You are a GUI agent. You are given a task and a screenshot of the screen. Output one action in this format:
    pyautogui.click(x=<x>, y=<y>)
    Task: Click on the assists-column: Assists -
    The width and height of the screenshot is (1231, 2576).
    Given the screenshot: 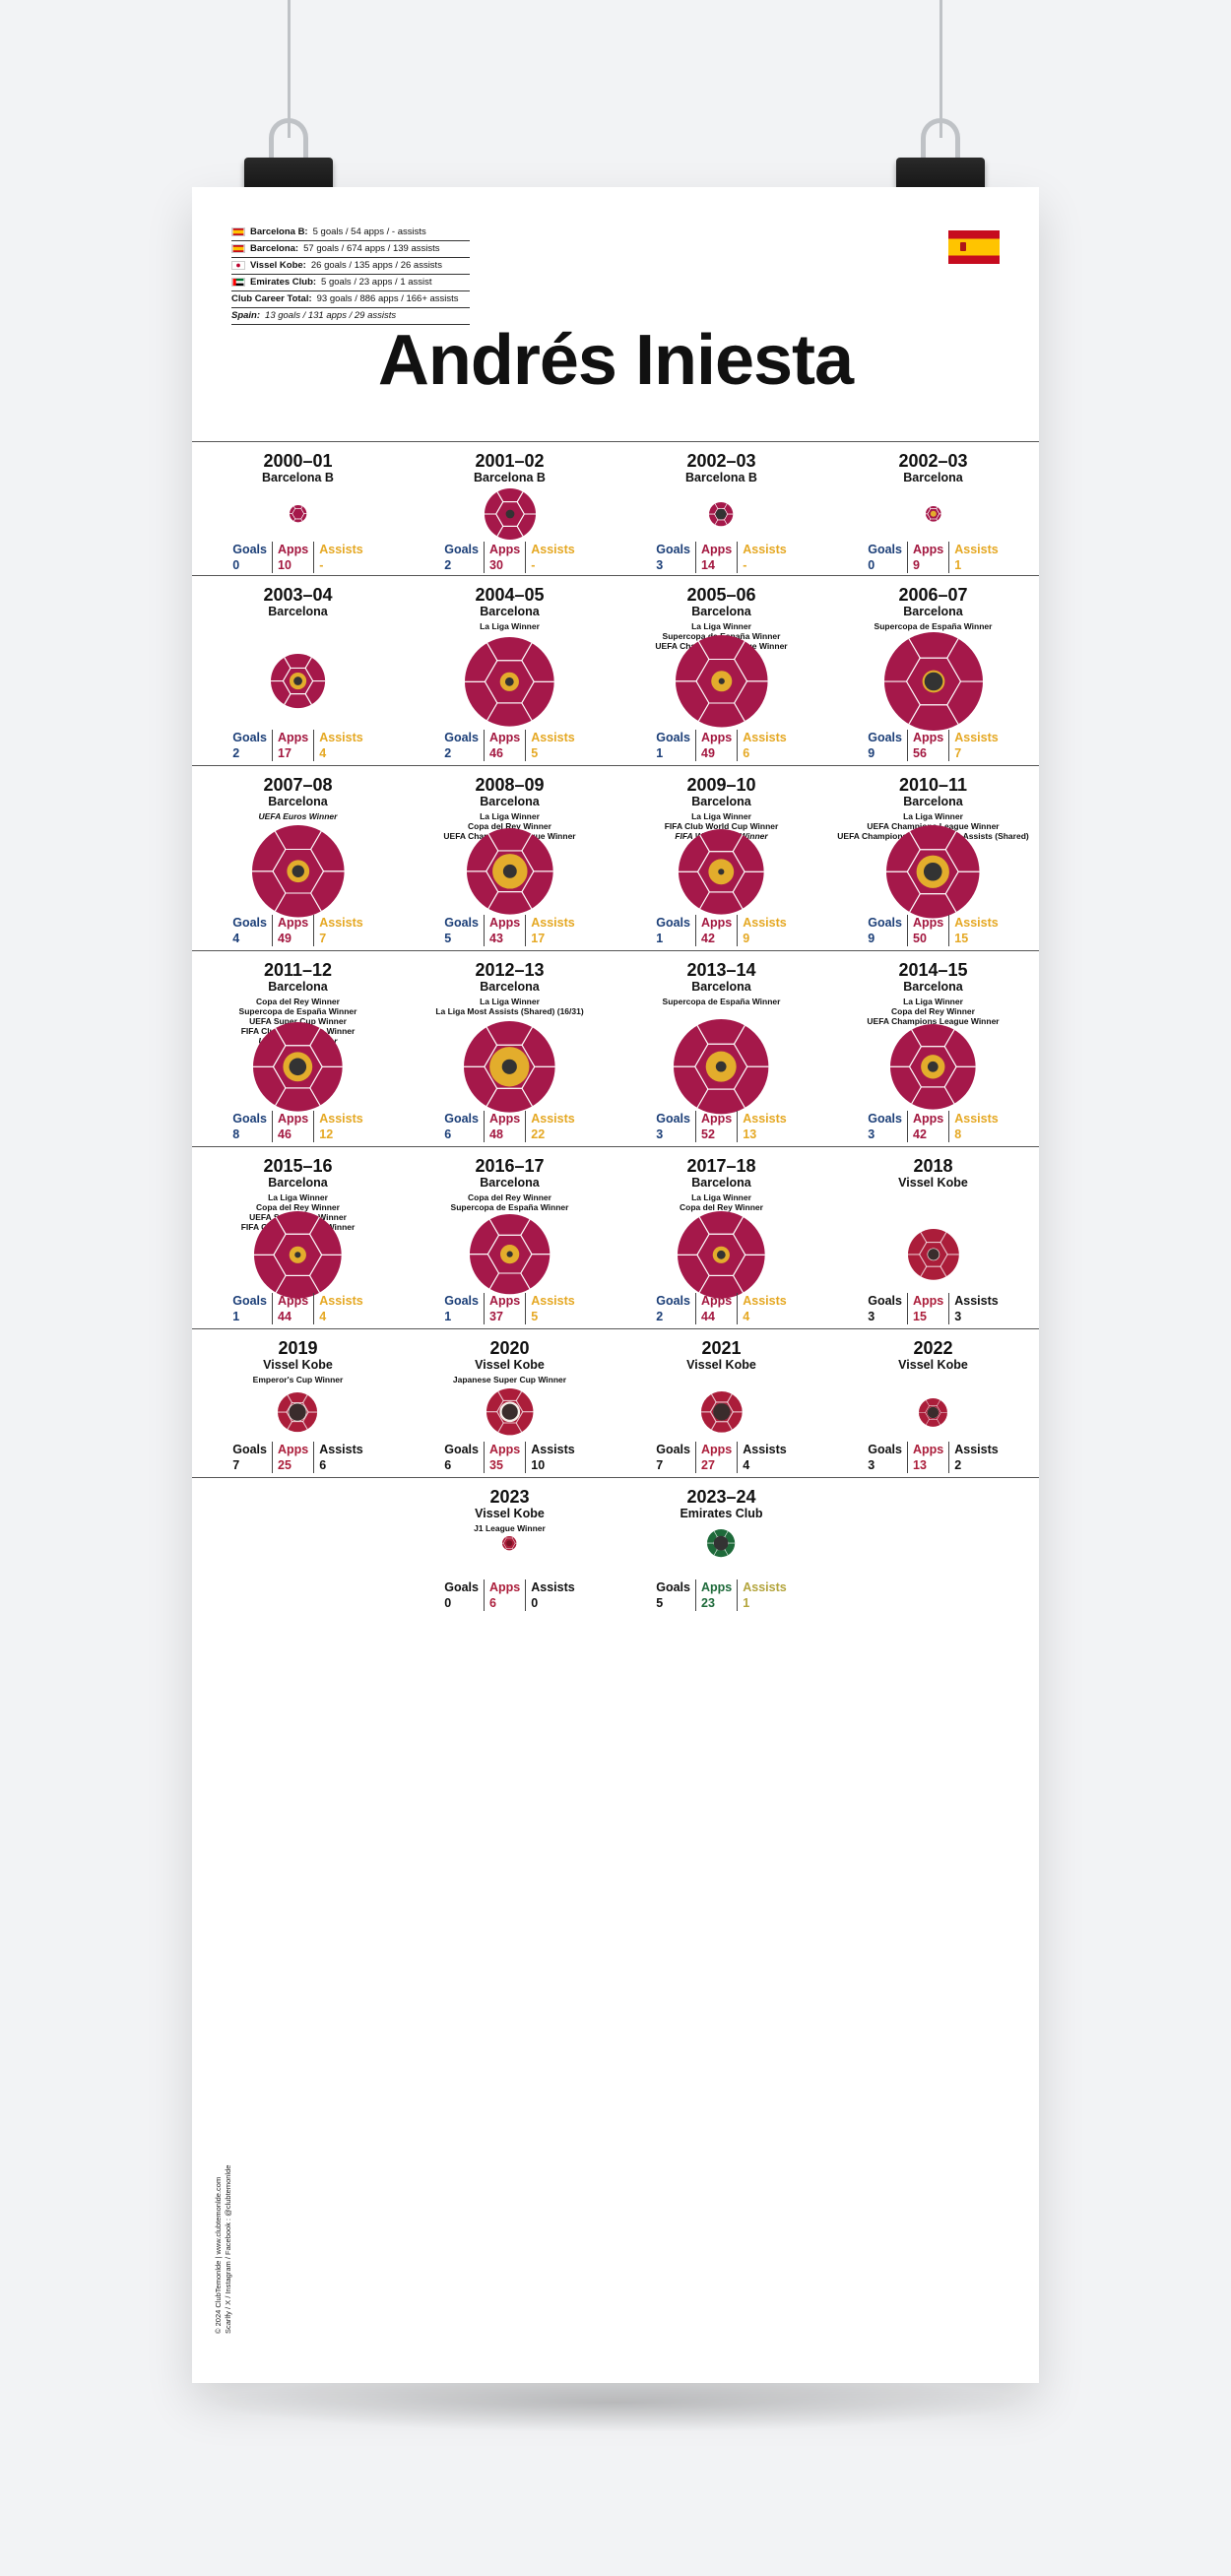 What is the action you would take?
    pyautogui.click(x=764, y=557)
    